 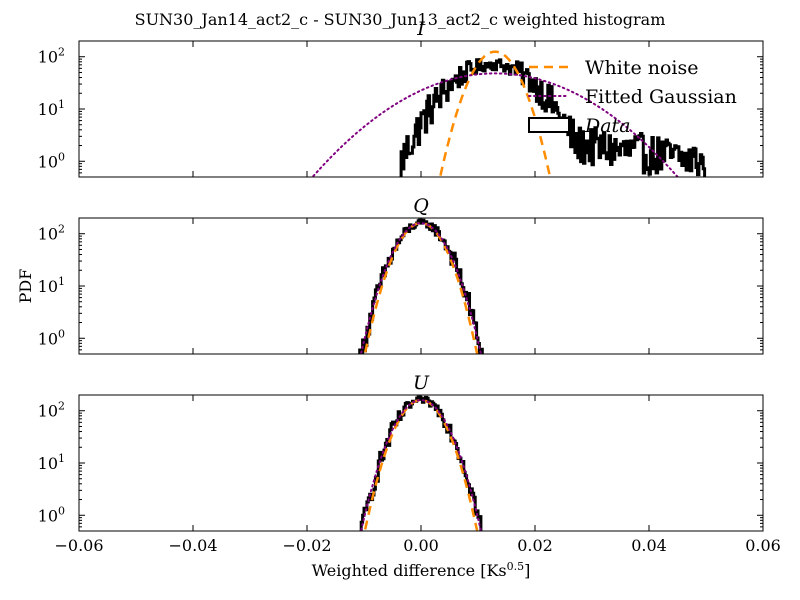 I want to click on x-axis-label: Weighted difference [Ks0.5], so click(x=421, y=570).